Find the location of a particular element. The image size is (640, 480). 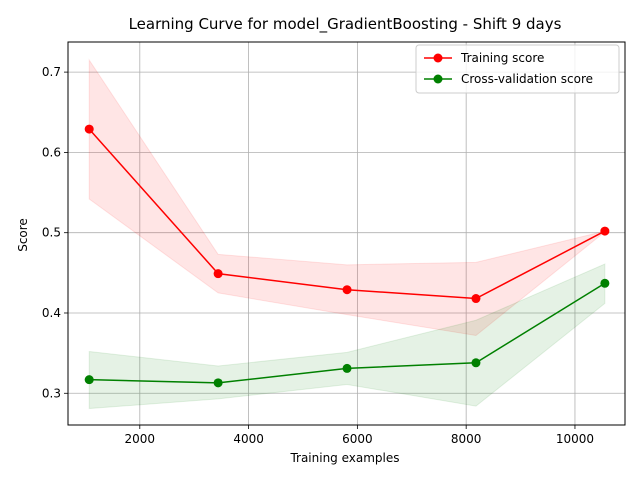

y-tick-label: 0.3 is located at coordinates (51, 393).